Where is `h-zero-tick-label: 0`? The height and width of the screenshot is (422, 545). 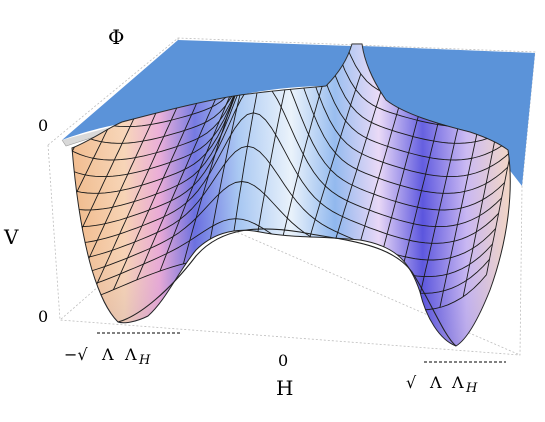 h-zero-tick-label: 0 is located at coordinates (283, 360).